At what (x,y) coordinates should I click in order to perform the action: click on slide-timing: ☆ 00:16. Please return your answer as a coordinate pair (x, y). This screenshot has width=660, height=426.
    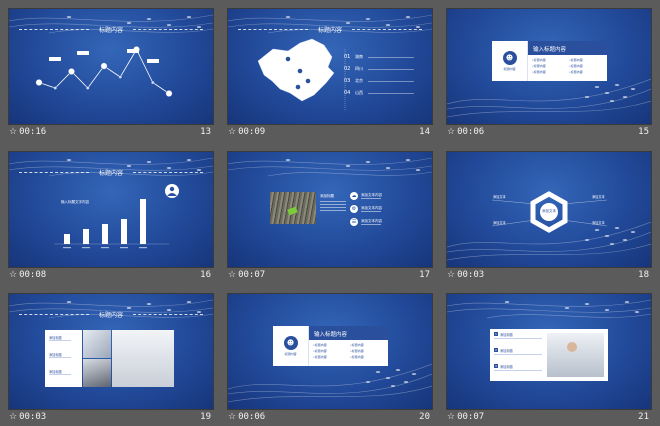
    Looking at the image, I should click on (27, 132).